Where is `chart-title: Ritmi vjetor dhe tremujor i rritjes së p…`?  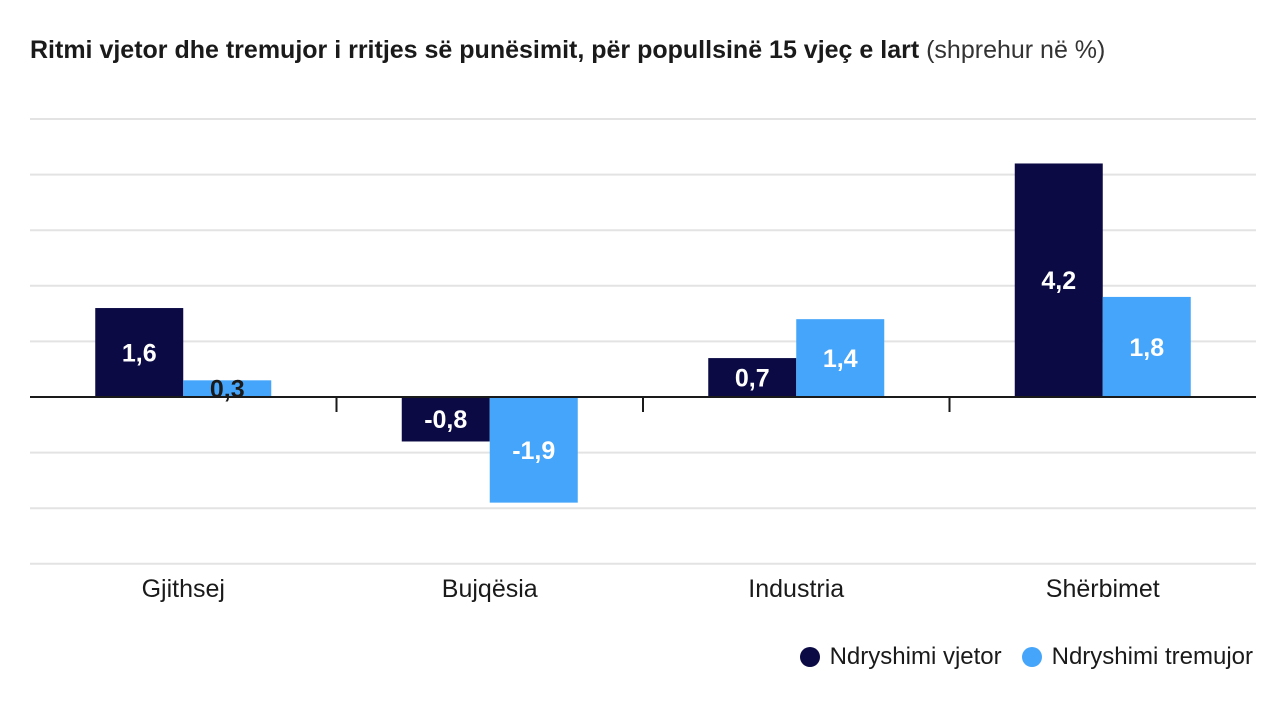
chart-title: Ritmi vjetor dhe tremujor i rritjes së p… is located at coordinates (567, 50).